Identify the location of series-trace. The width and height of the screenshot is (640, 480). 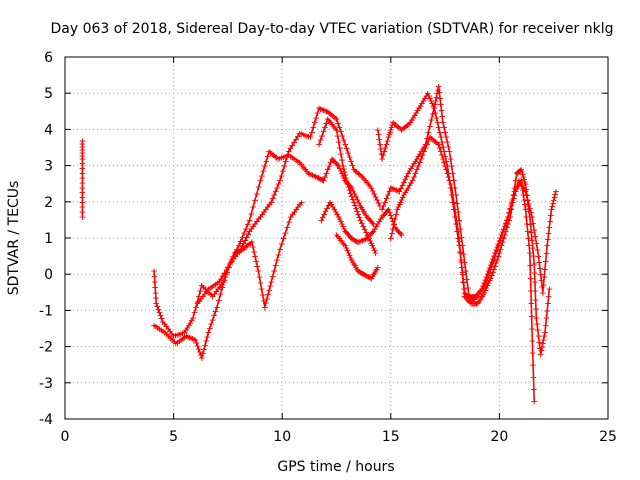
(288, 205).